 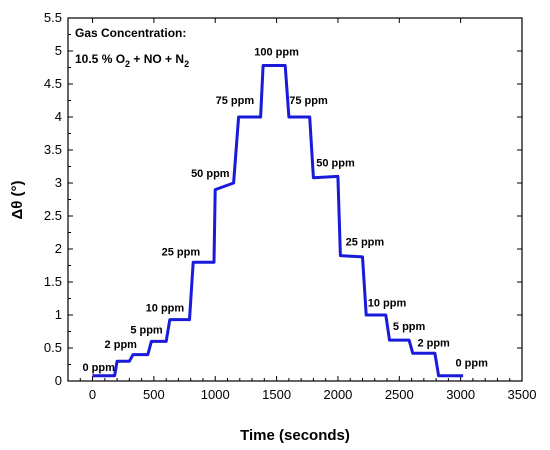 I want to click on x-tick-label: 0, so click(x=92, y=394).